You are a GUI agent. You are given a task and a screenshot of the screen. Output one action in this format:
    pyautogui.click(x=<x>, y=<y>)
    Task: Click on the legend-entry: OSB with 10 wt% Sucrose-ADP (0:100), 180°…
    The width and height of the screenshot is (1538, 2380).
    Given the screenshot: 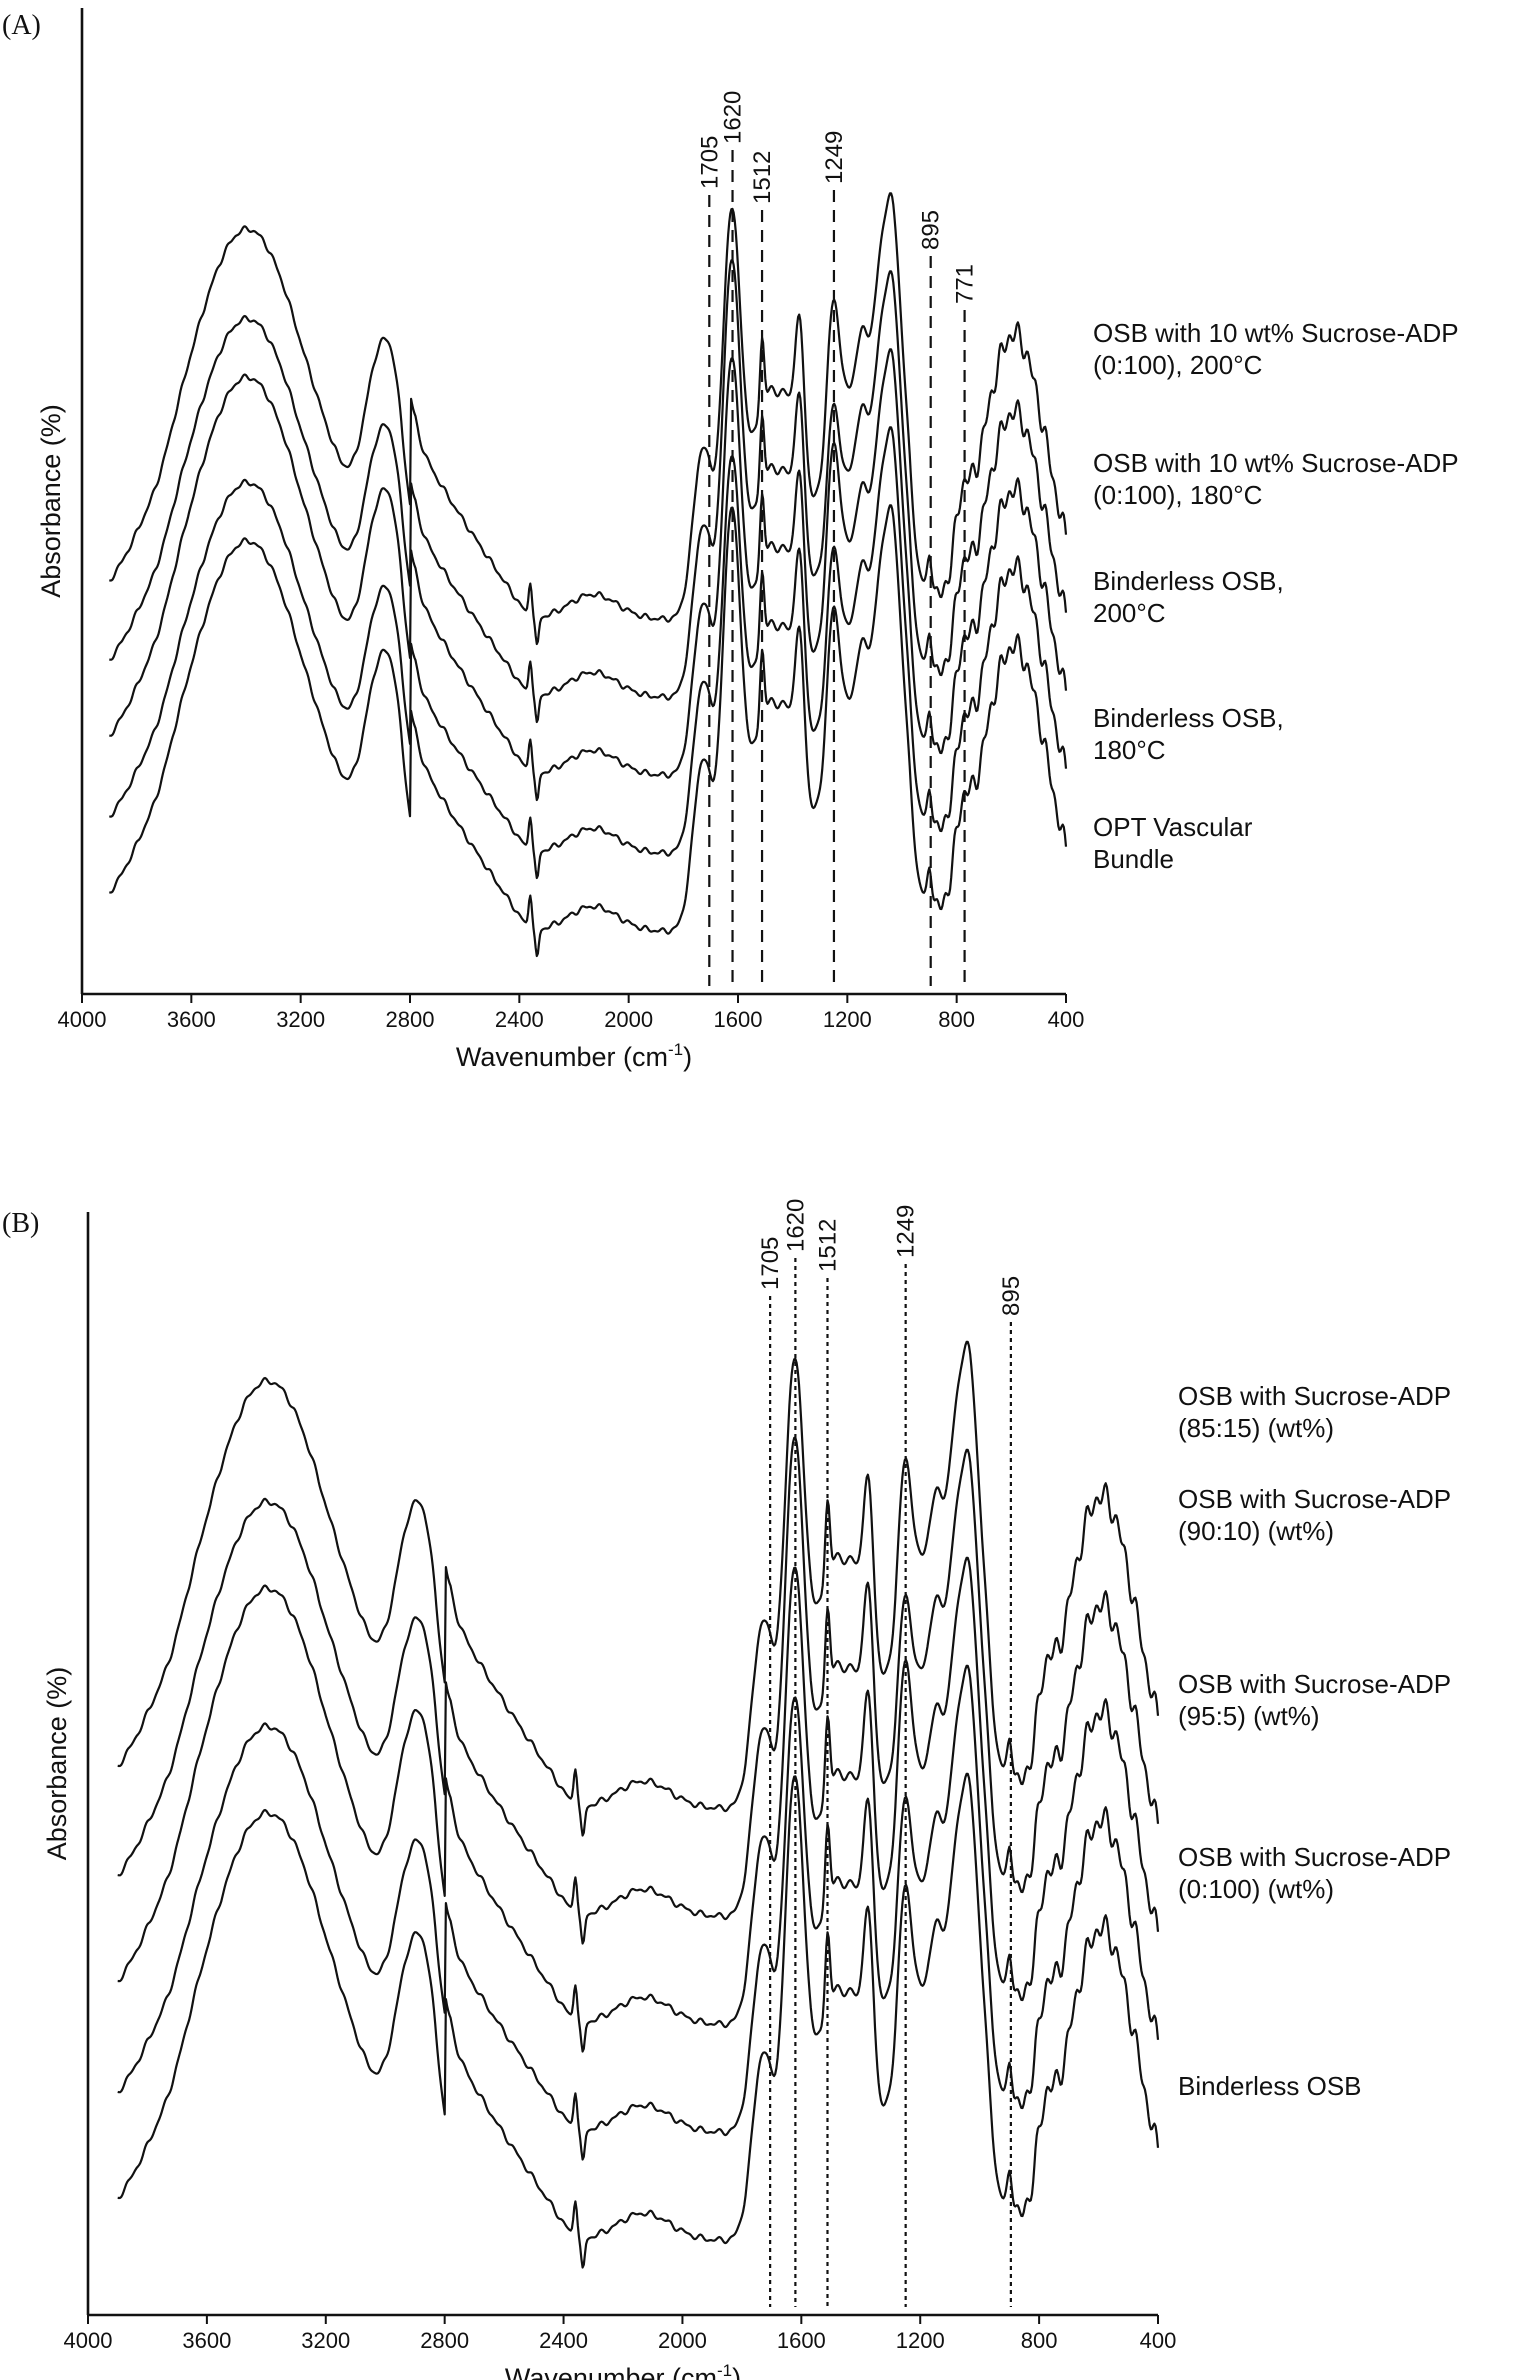 What is the action you would take?
    pyautogui.click(x=1276, y=479)
    